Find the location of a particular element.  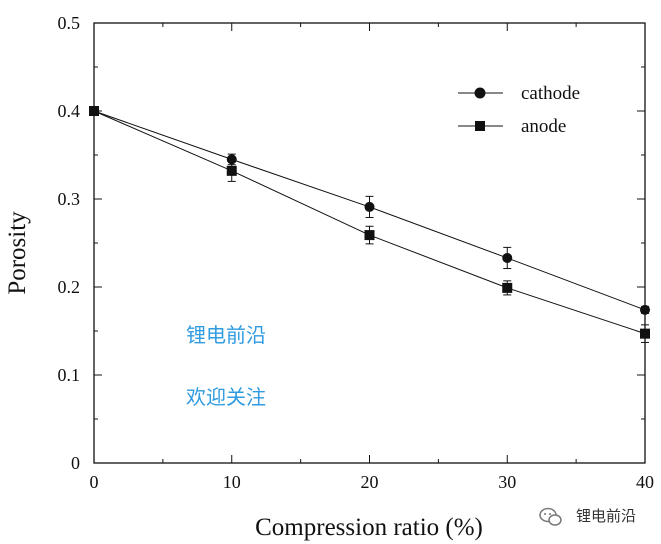

watermark-line-2: 欢迎关注 is located at coordinates (226, 397).